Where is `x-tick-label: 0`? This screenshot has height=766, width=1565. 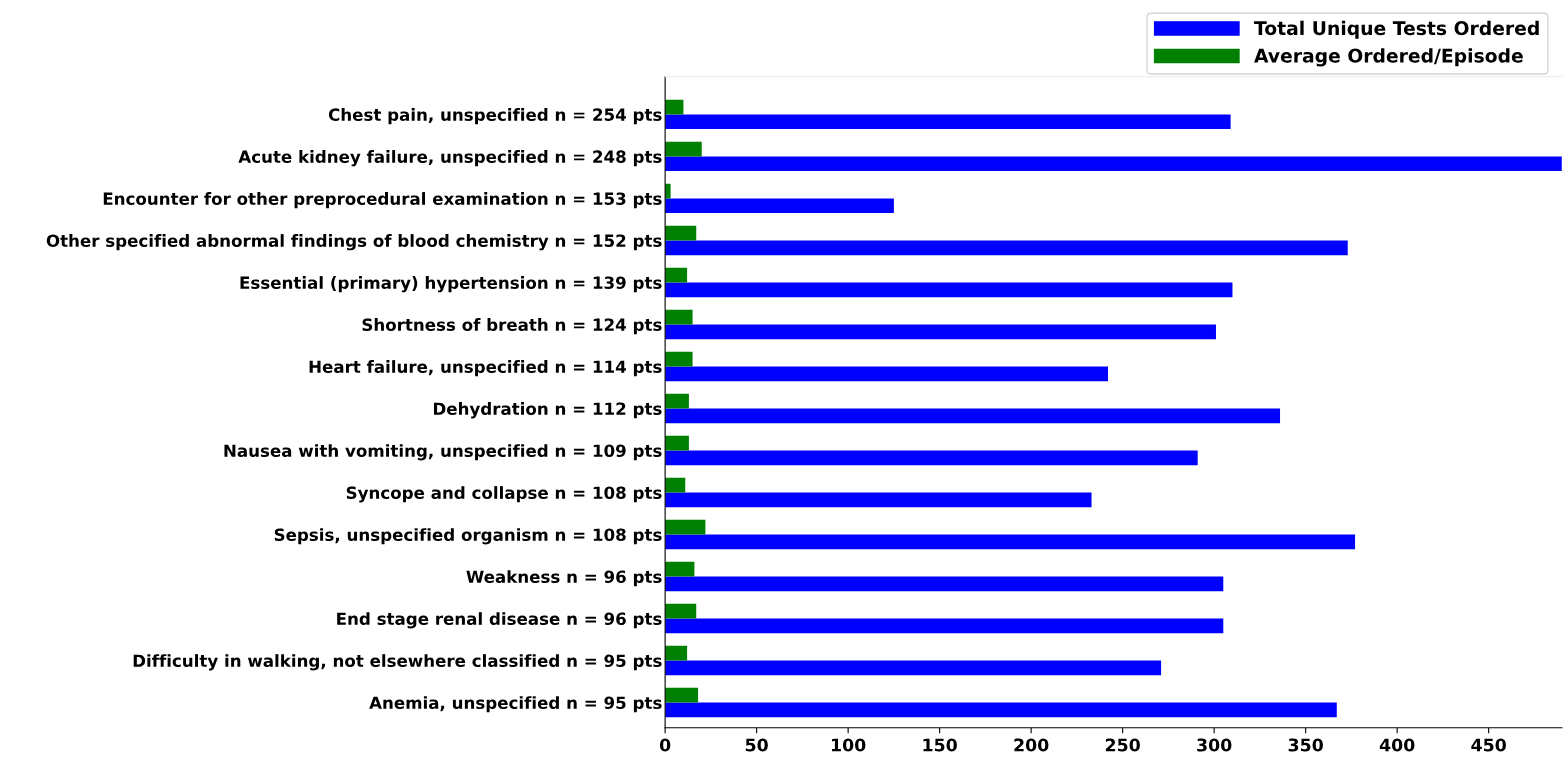 x-tick-label: 0 is located at coordinates (665, 745).